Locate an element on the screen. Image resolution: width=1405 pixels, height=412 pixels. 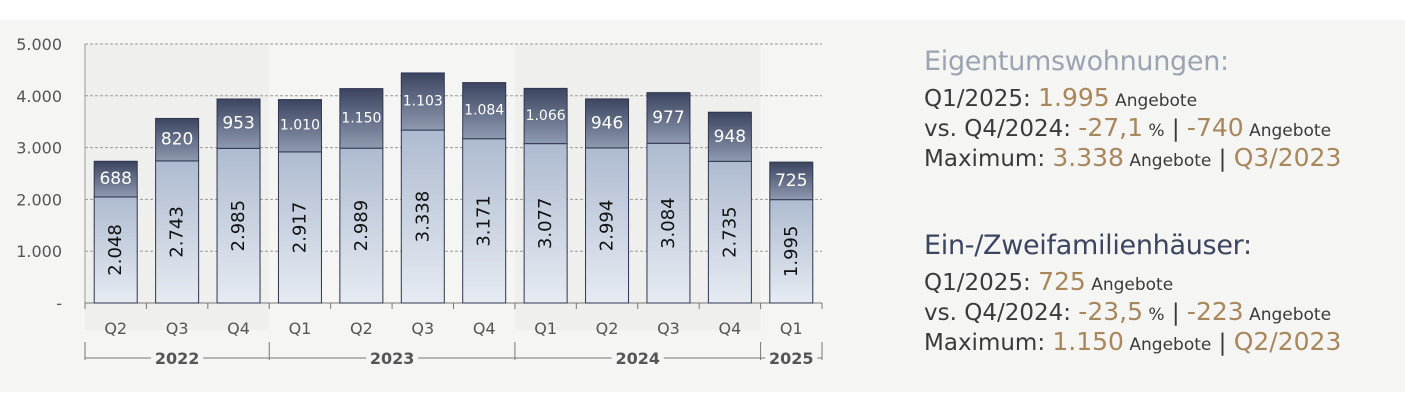
condo-max-sep: | is located at coordinates (1222, 159).